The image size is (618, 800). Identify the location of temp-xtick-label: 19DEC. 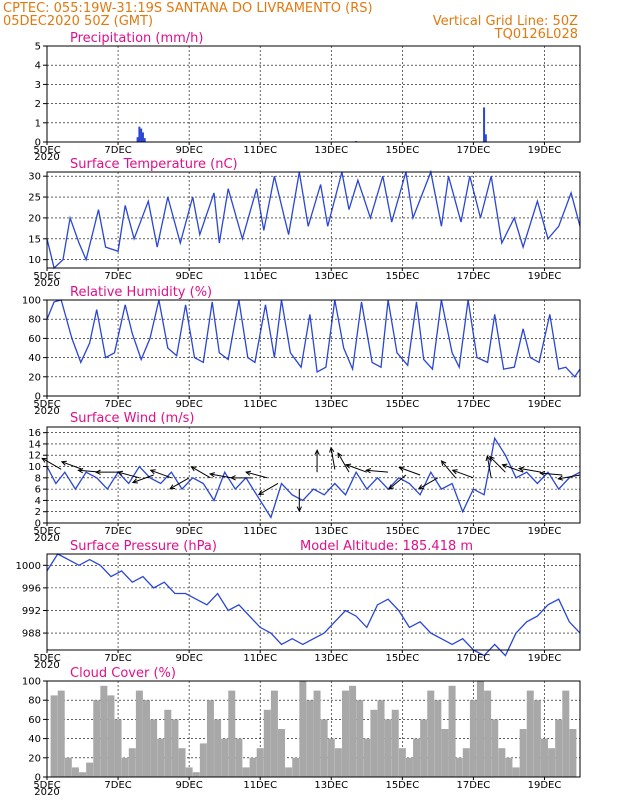
(545, 276).